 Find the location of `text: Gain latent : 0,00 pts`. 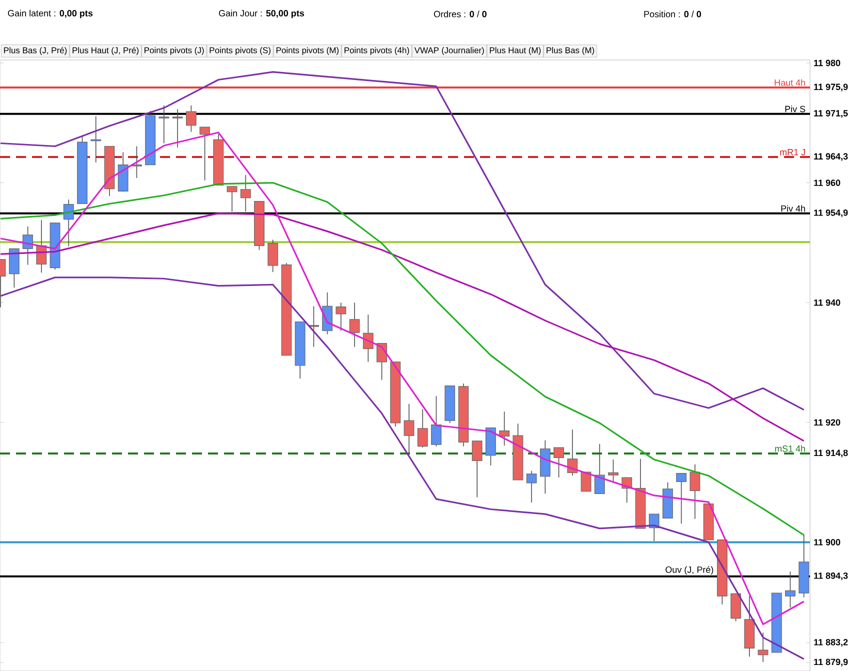

text: Gain latent : 0,00 pts is located at coordinates (50, 14).